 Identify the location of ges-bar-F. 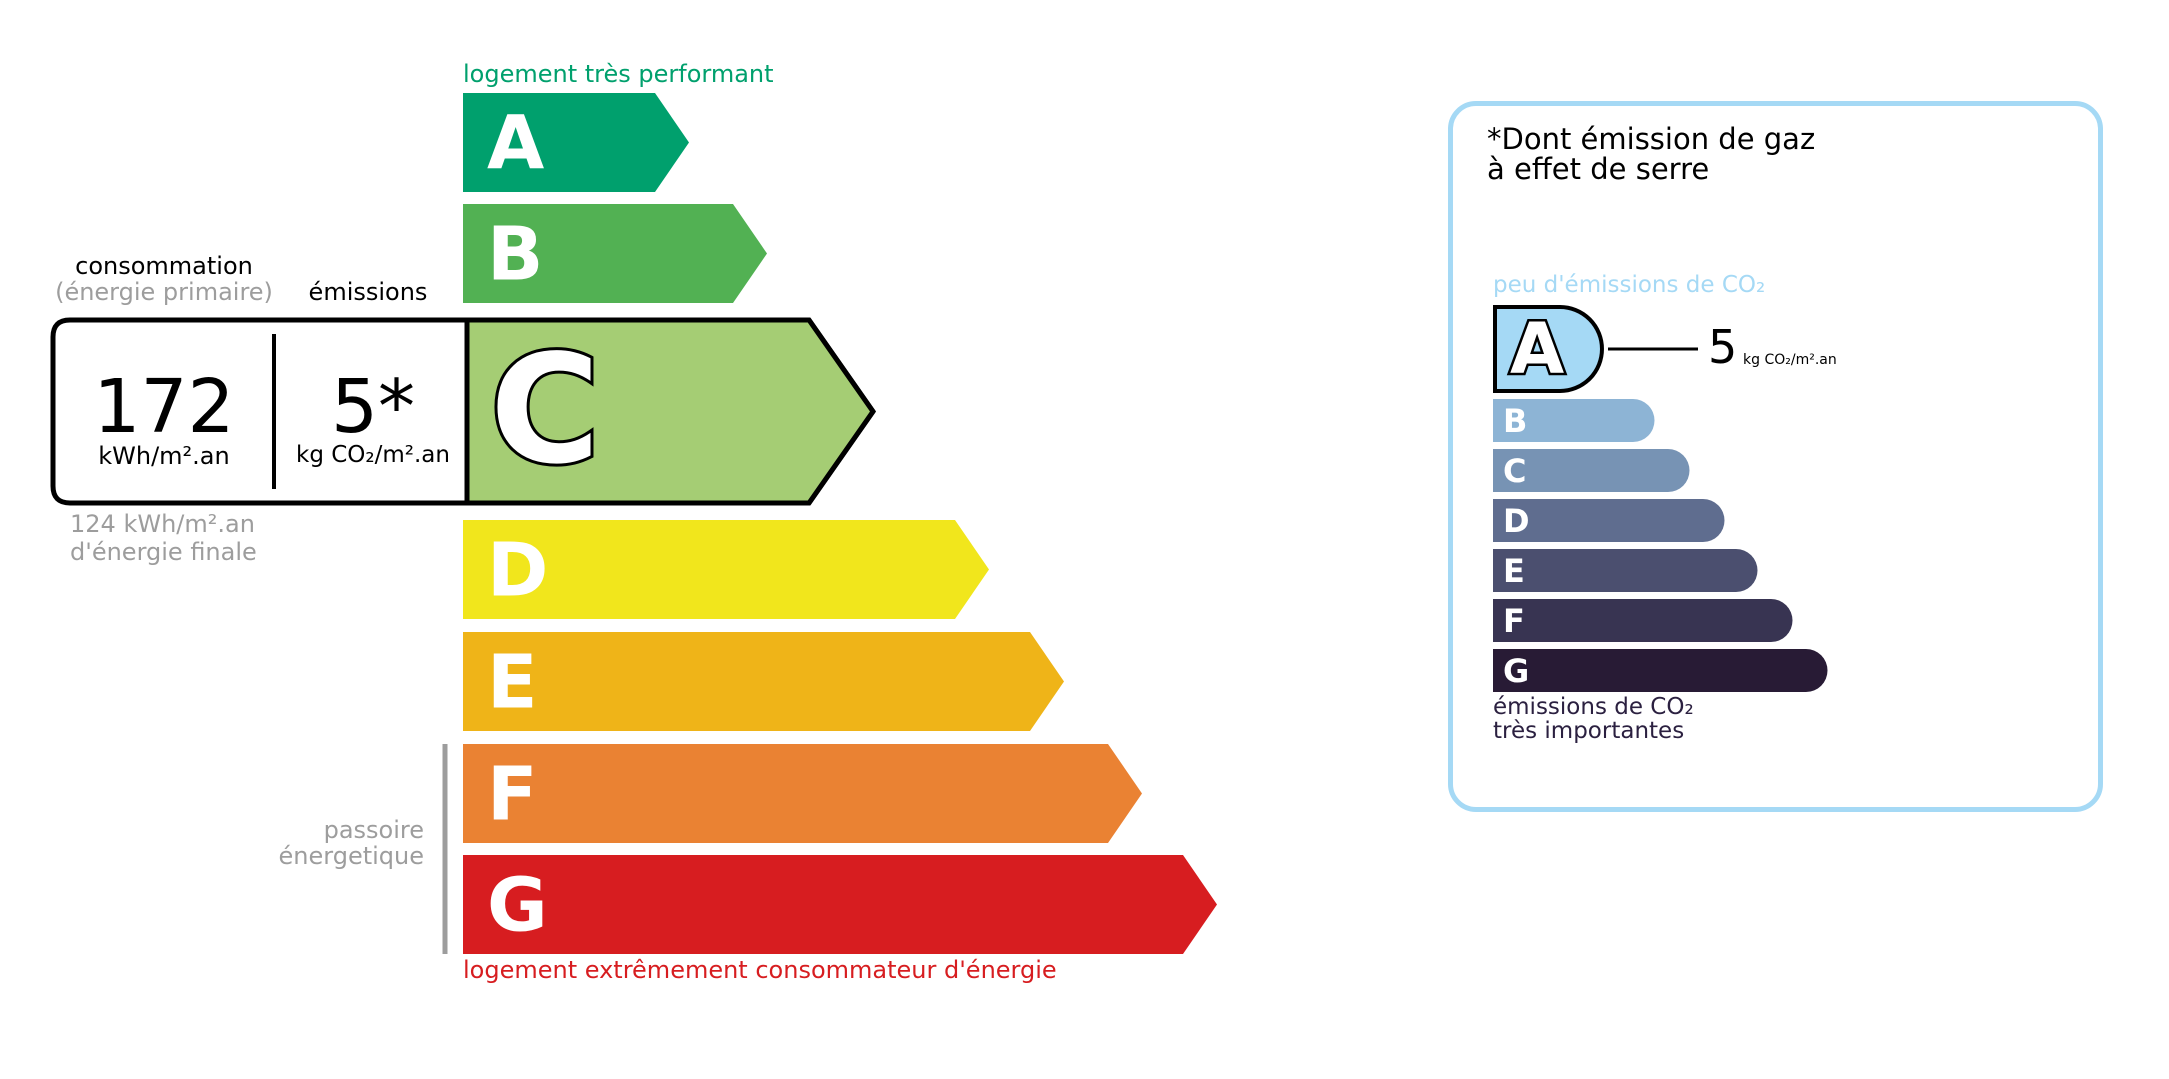
(1643, 620).